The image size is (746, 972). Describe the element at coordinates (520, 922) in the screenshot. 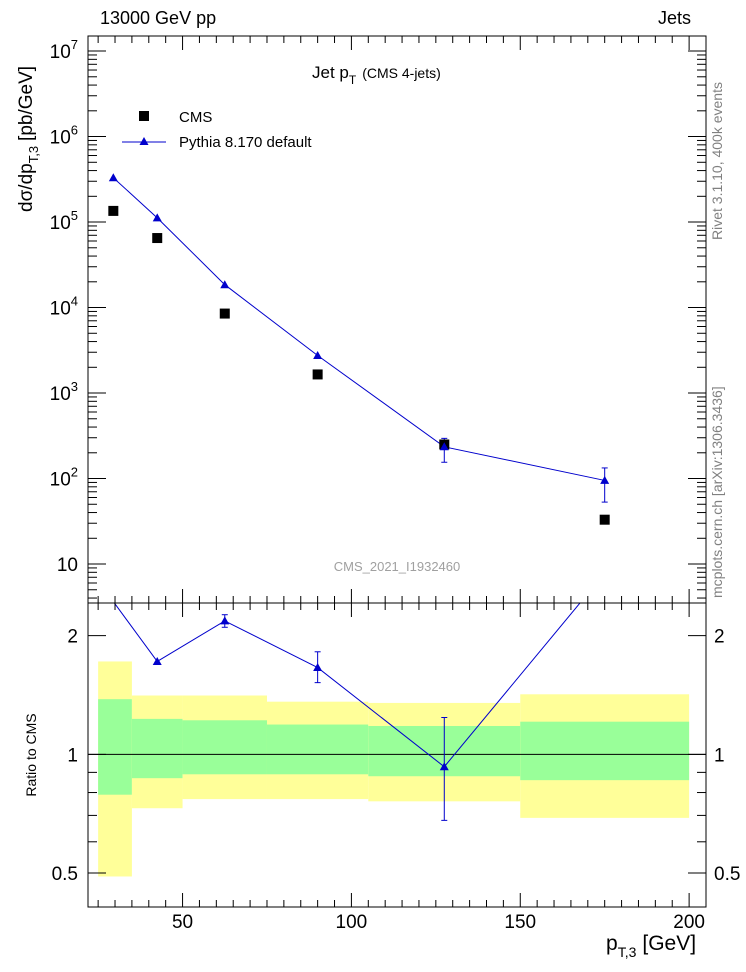

I see `xtick-label: 150` at that location.